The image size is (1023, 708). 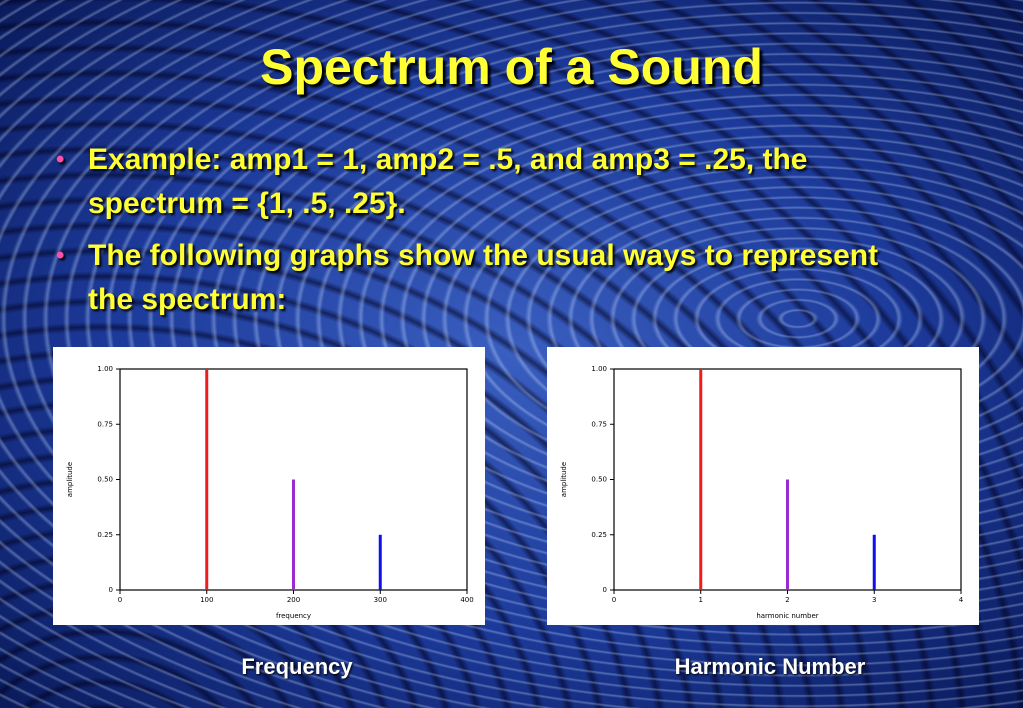 What do you see at coordinates (770, 666) in the screenshot?
I see `caption: Harmonic Number` at bounding box center [770, 666].